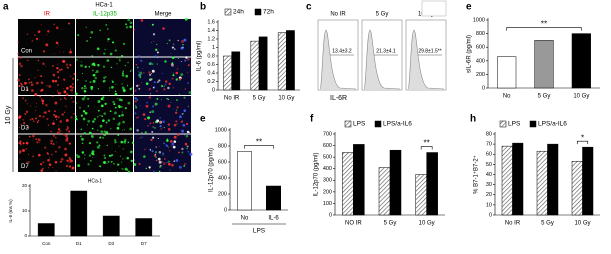 The image size is (611, 254). What do you see at coordinates (473, 119) in the screenshot?
I see `panel-letter: h` at bounding box center [473, 119].